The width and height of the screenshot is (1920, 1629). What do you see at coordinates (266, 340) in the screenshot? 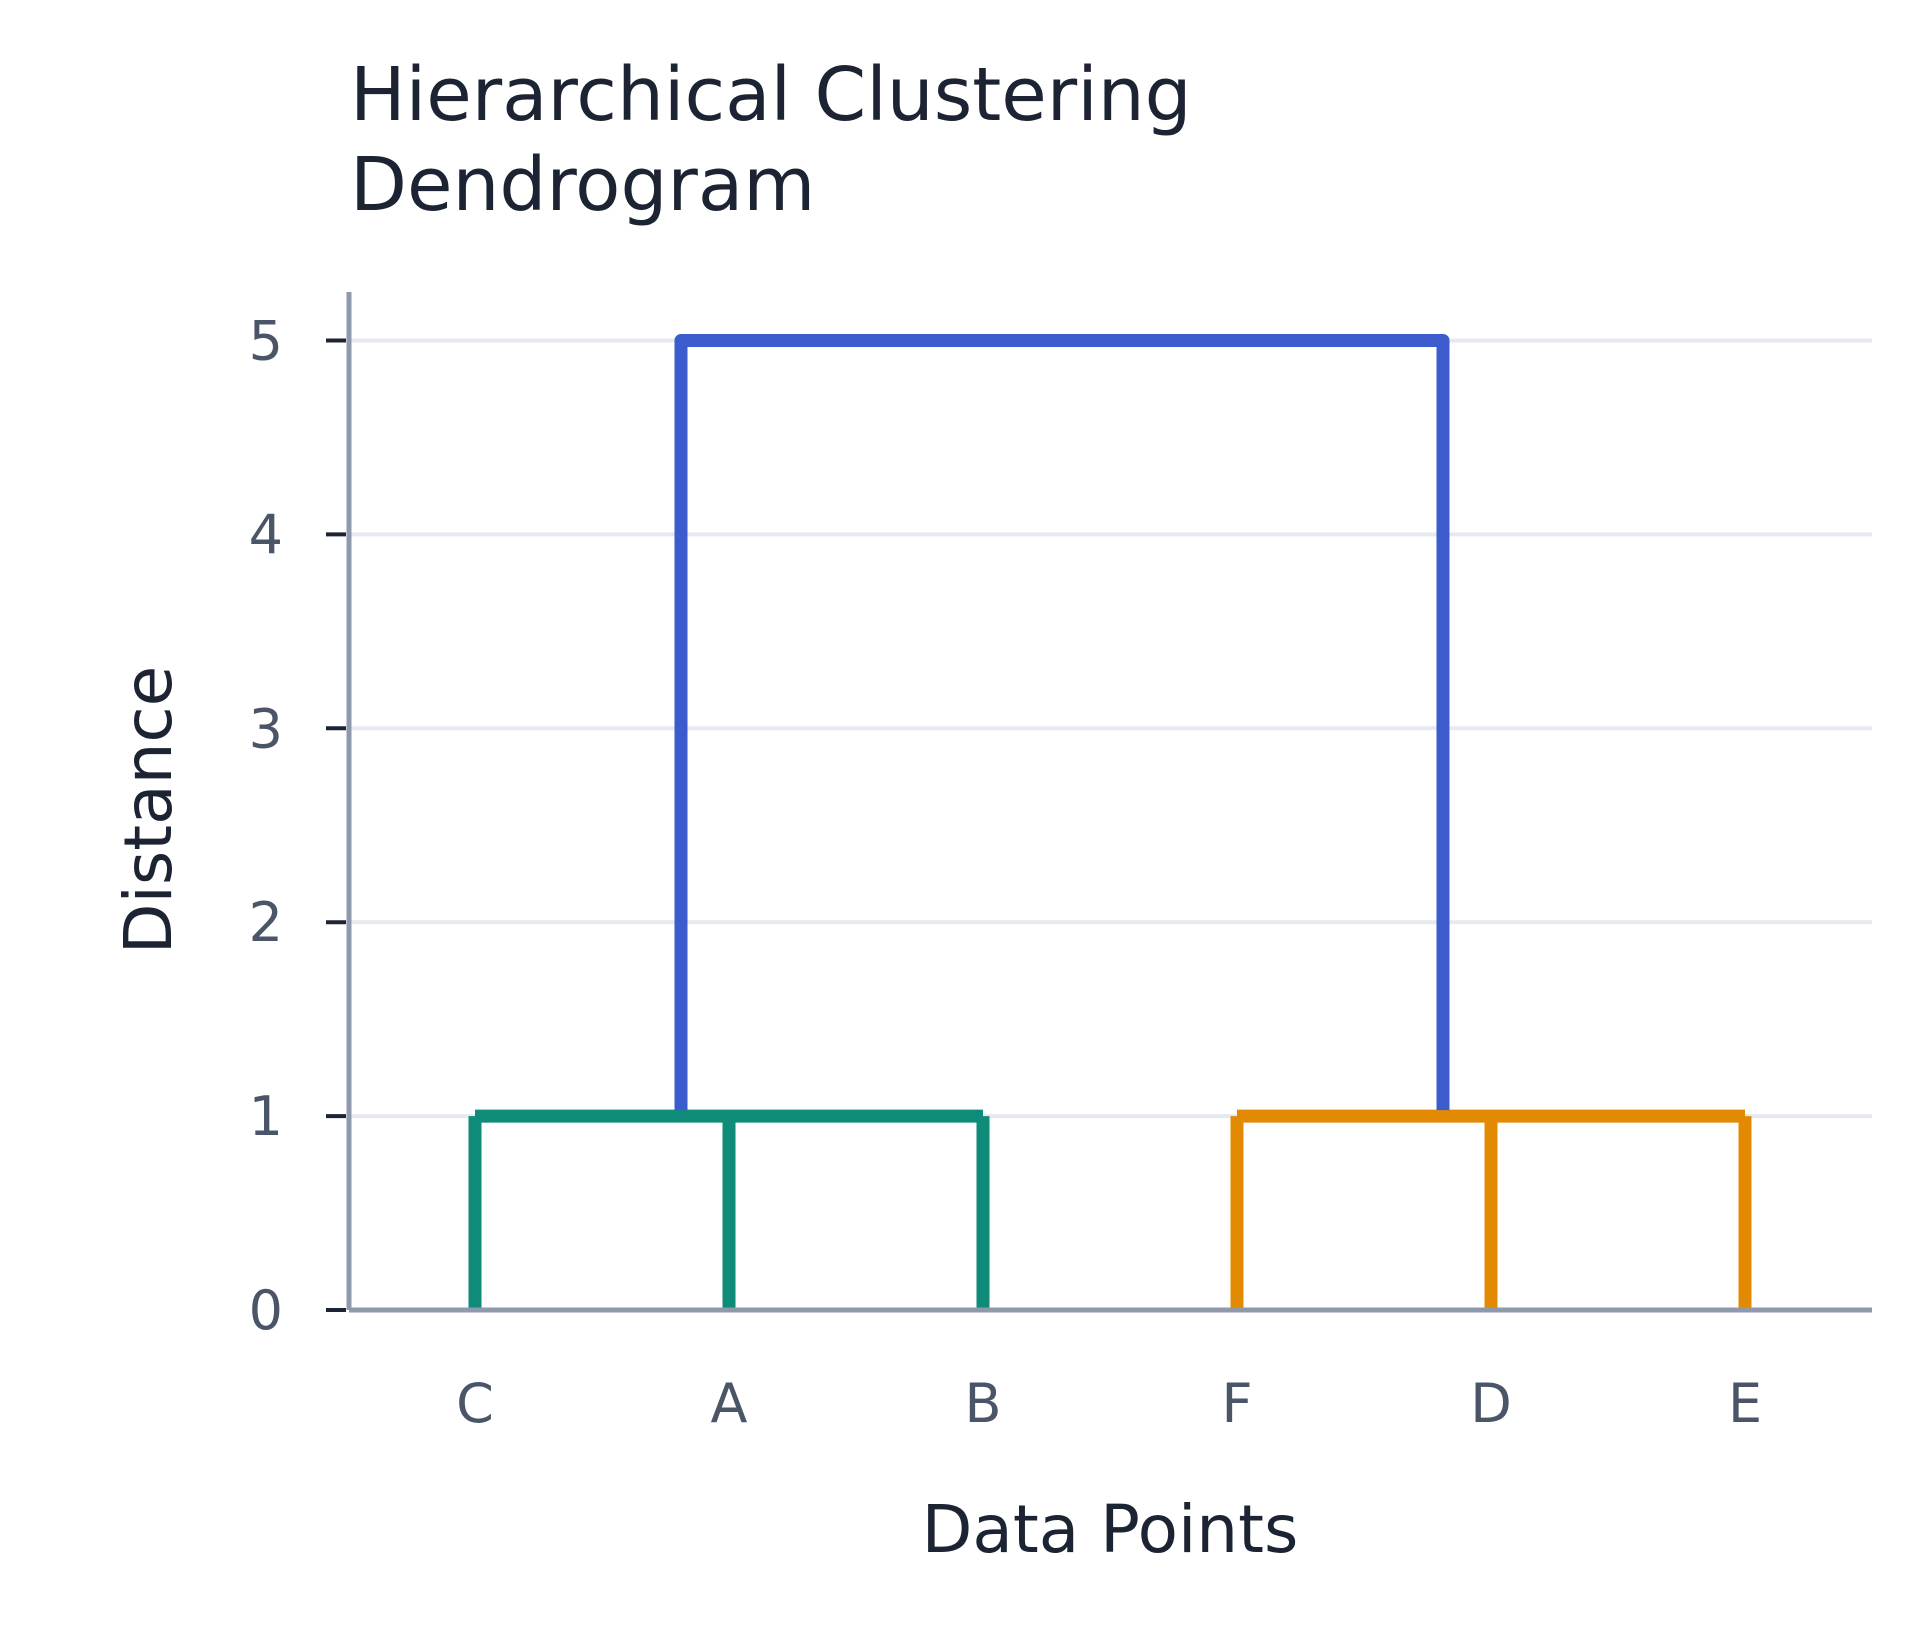
I see `y-tick-label-5: 5` at bounding box center [266, 340].